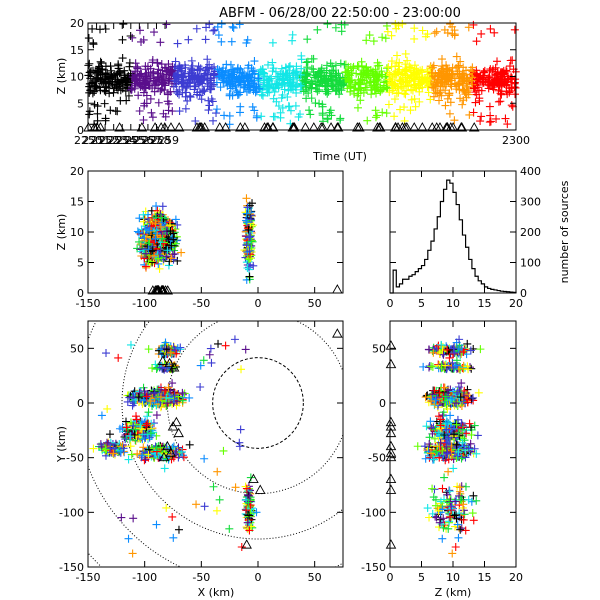  I want to click on y-tick-label: 50, so click(77, 348).